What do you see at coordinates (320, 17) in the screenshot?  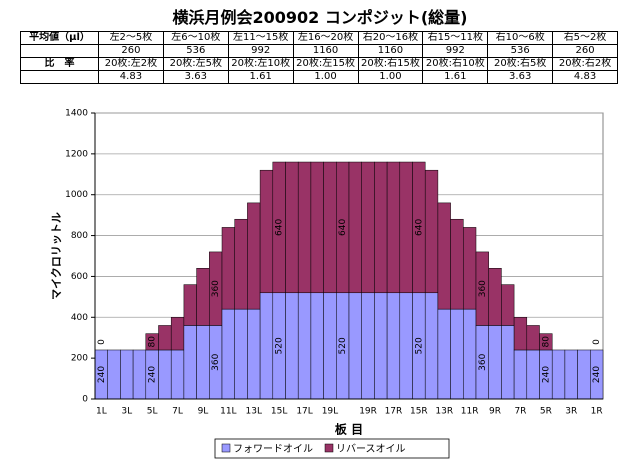 I see `title: 横浜月例会200902 コンポジット(総量)` at bounding box center [320, 17].